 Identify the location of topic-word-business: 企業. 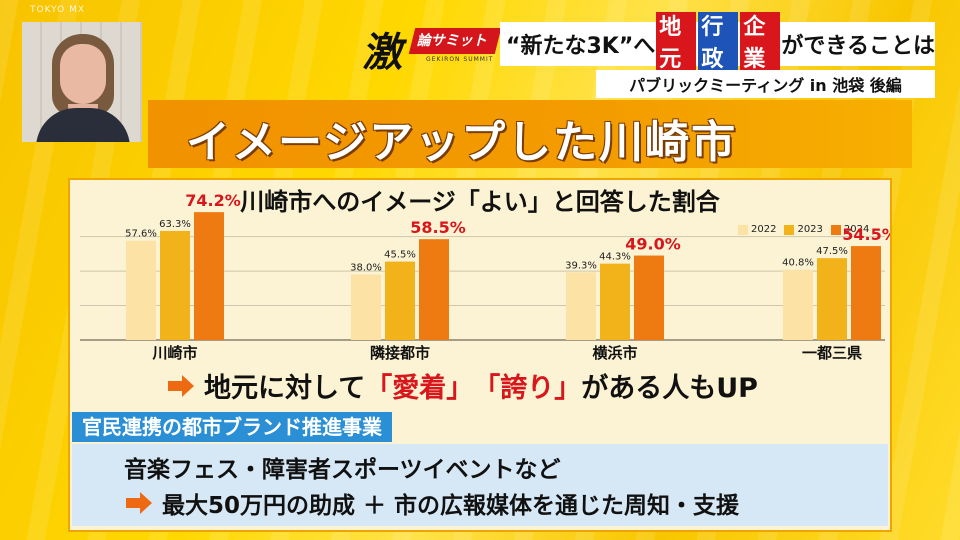
(760, 44).